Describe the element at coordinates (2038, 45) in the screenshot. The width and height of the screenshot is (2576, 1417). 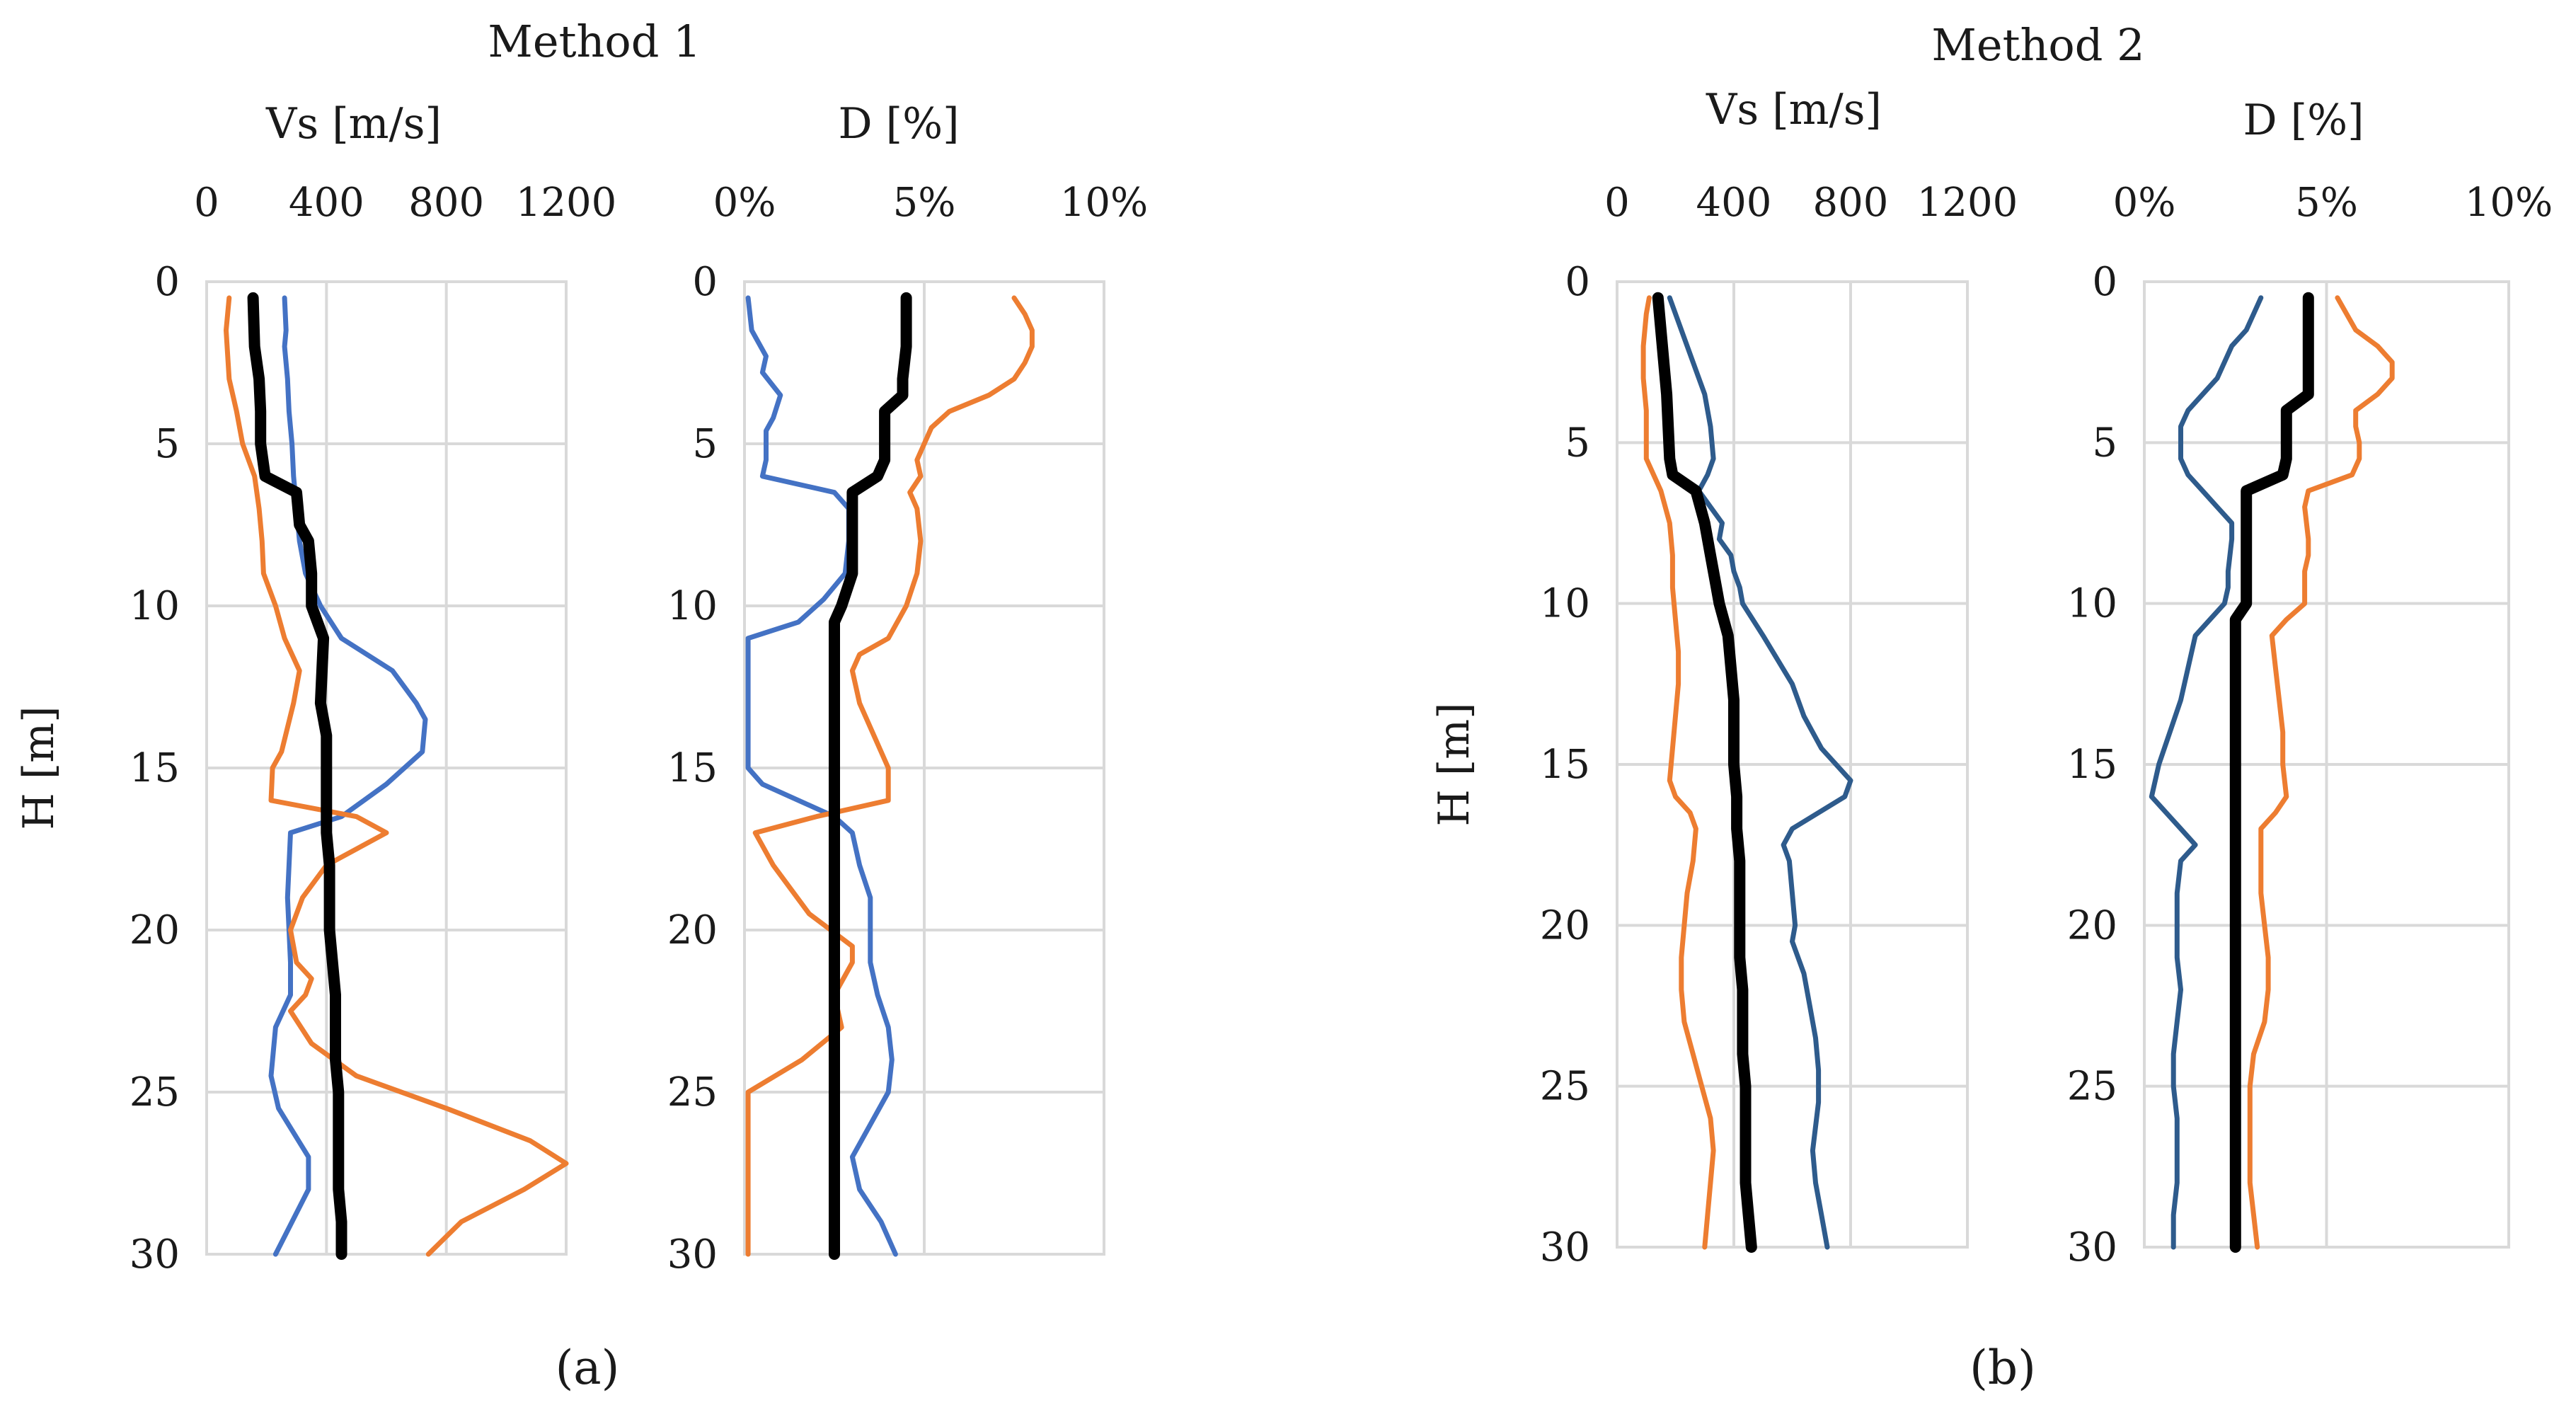
I see `method-2-title: Method 2` at that location.